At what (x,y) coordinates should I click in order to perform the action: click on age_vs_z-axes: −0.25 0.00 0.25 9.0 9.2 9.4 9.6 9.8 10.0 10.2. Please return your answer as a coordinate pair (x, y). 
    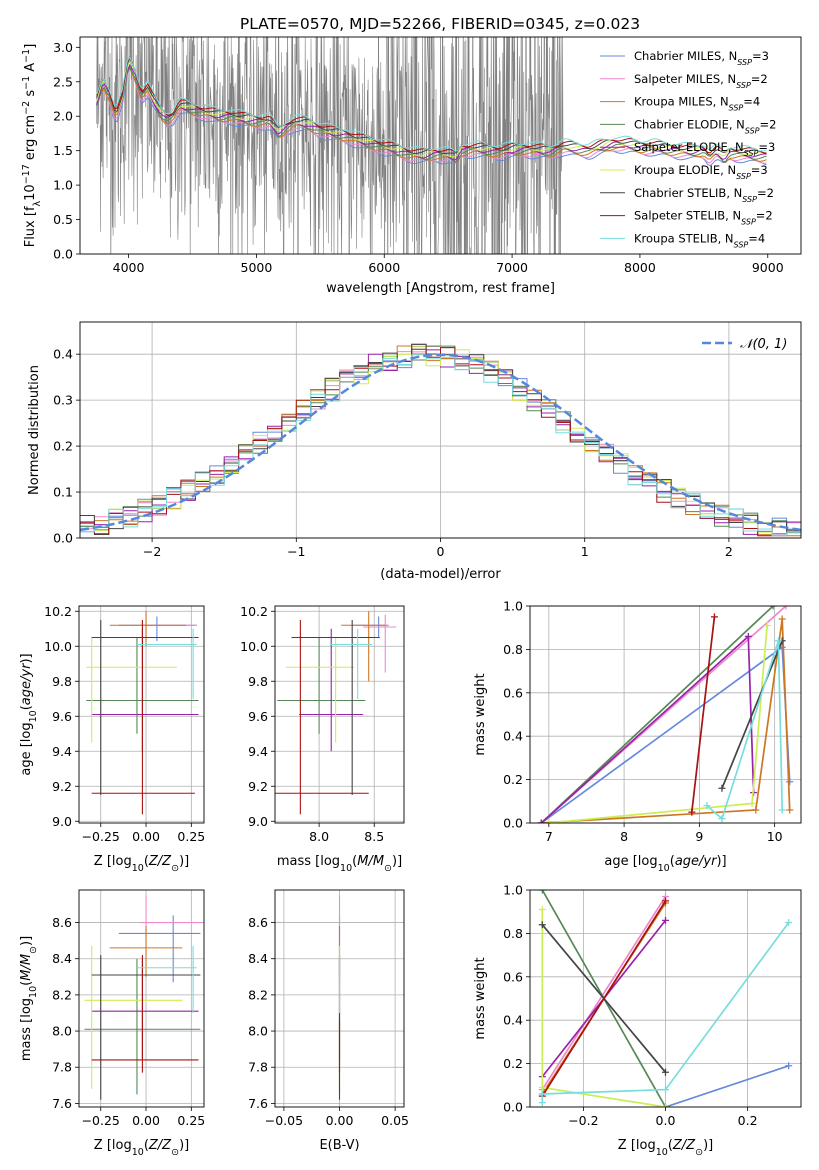
    Looking at the image, I should click on (124, 724).